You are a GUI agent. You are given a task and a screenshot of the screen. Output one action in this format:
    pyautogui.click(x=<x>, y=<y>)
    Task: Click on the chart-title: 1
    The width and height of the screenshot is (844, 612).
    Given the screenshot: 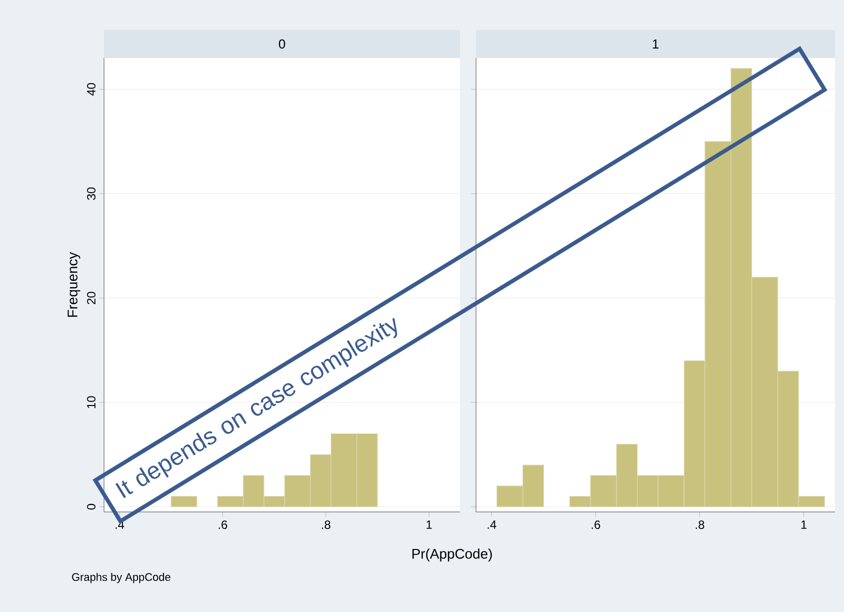 What is the action you would take?
    pyautogui.click(x=655, y=44)
    